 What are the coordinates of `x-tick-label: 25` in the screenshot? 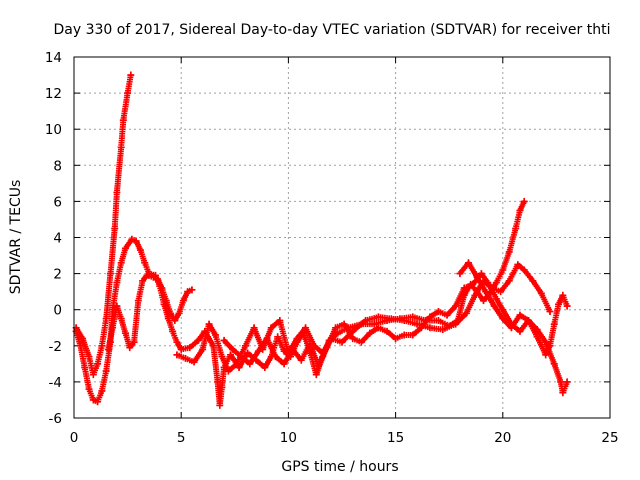 It's located at (609, 438).